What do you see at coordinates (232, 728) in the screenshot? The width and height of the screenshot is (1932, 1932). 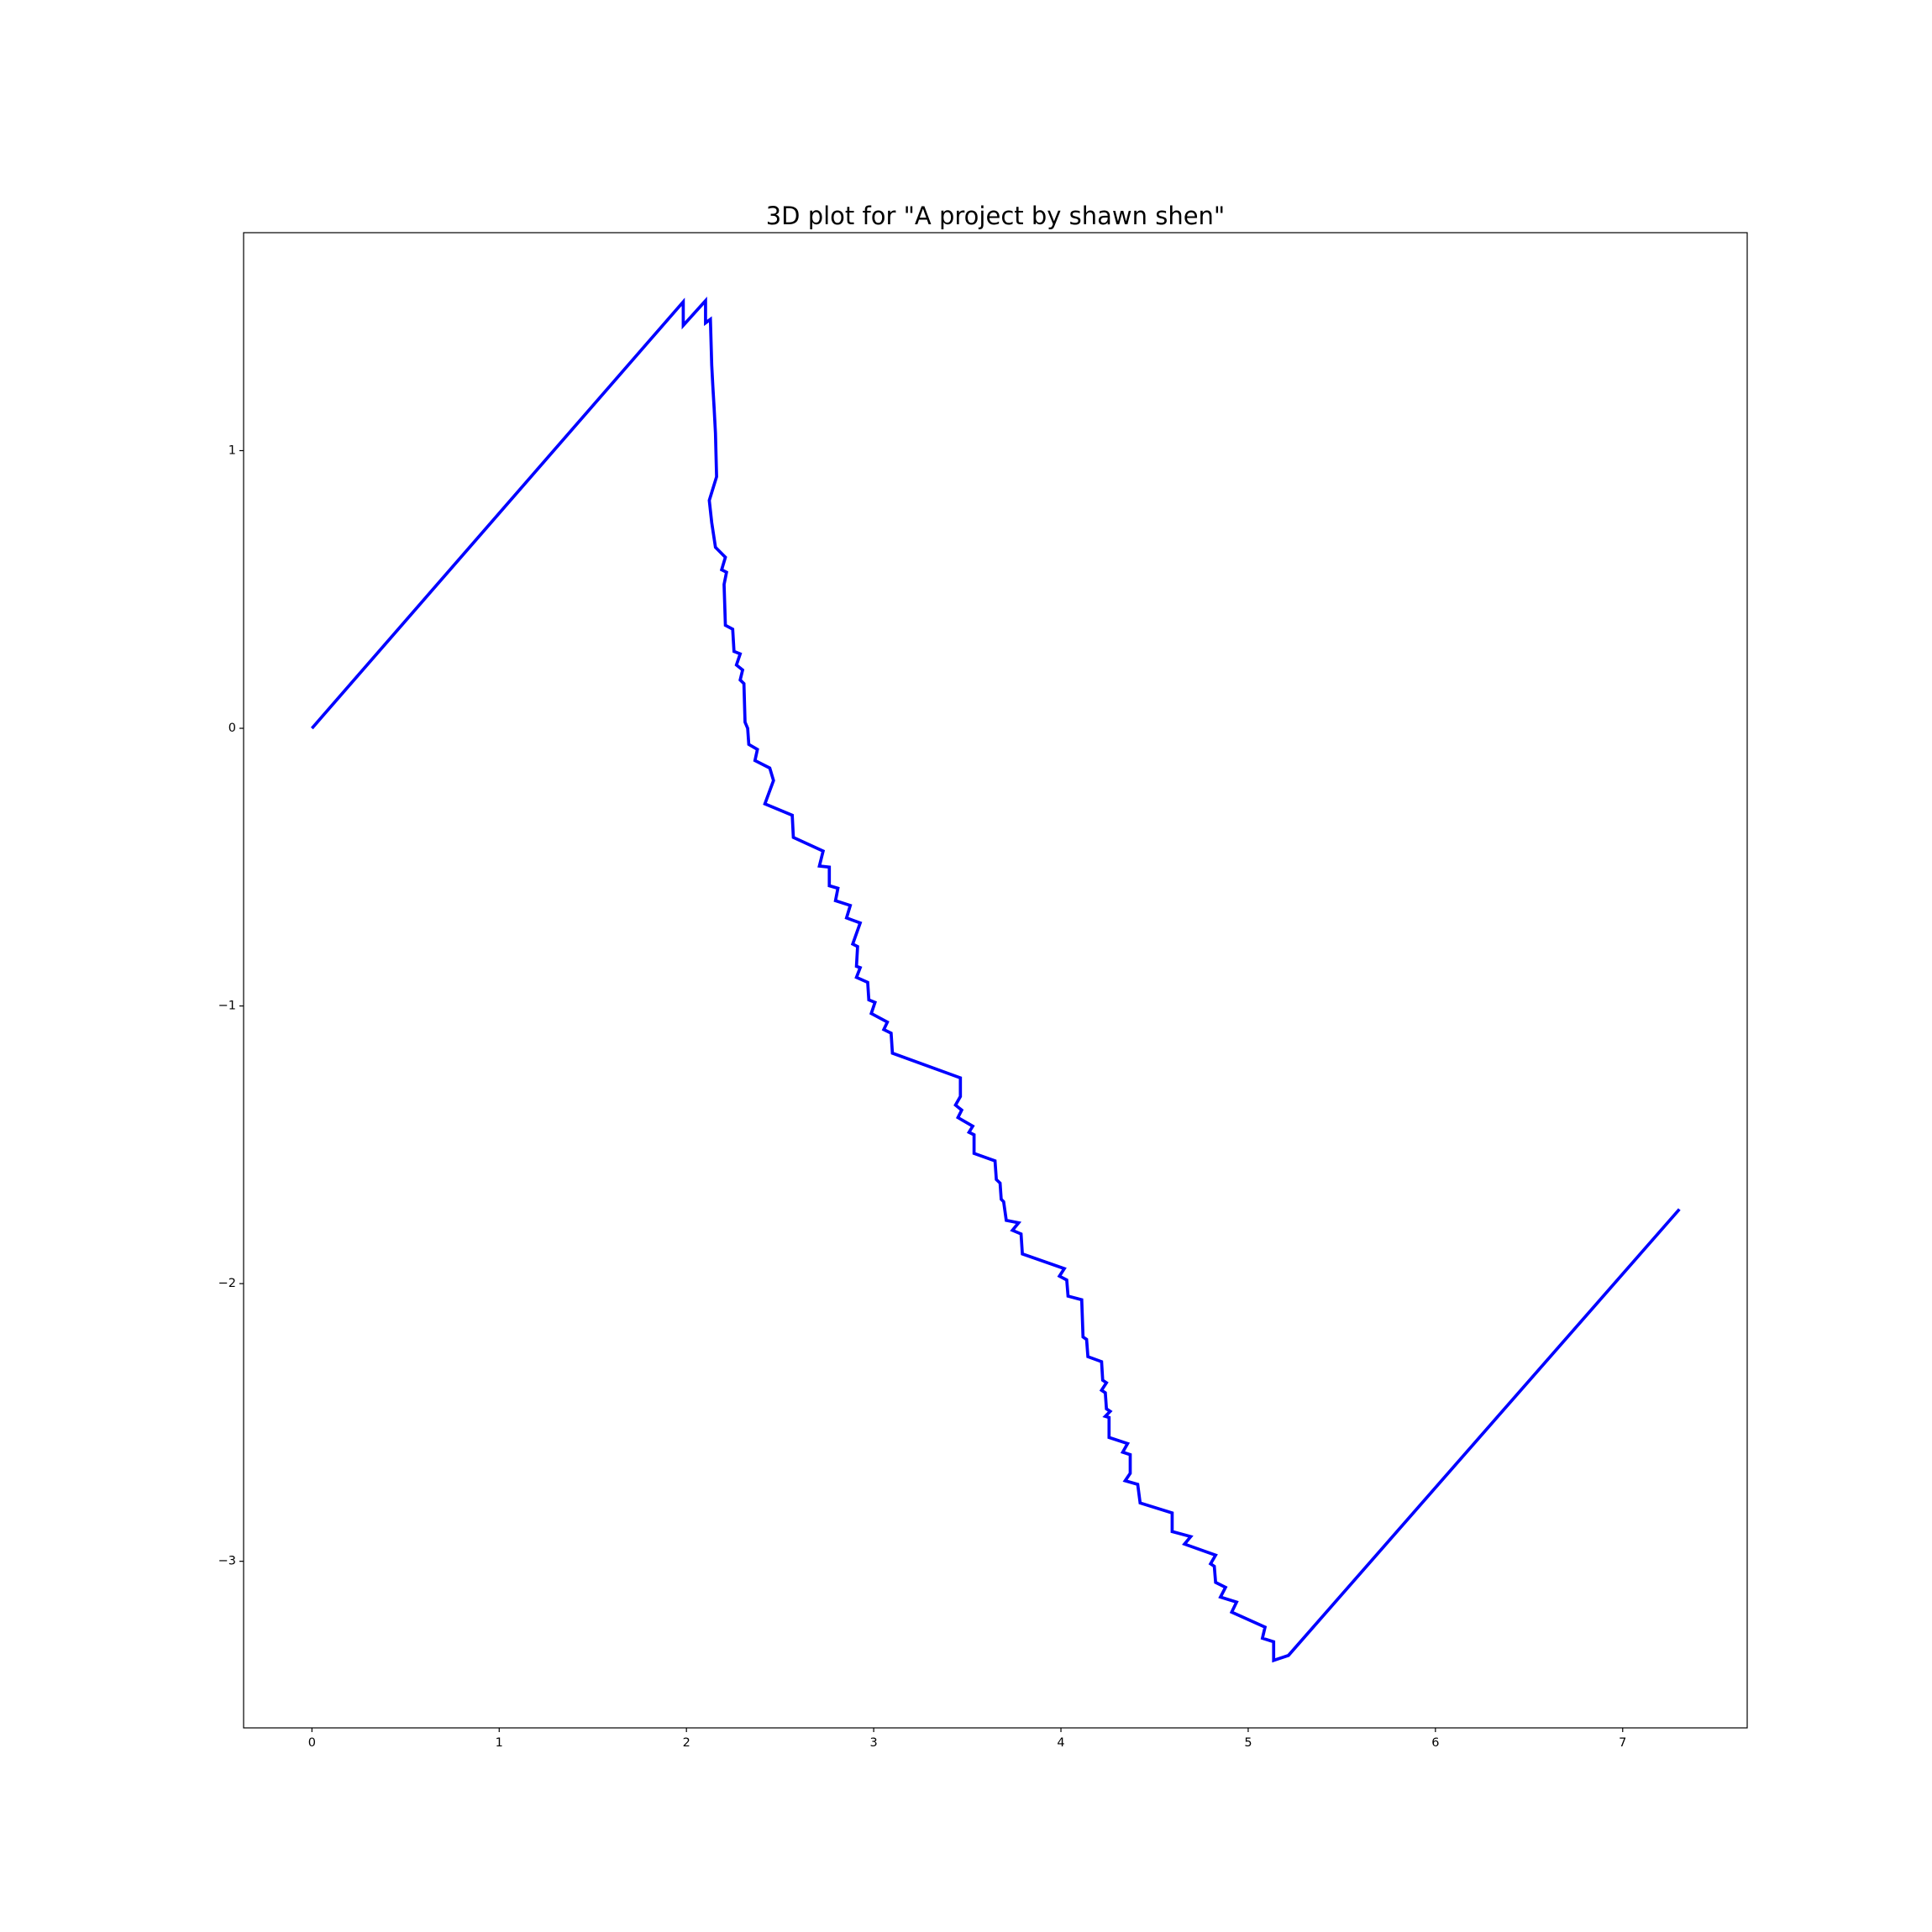 I see `y-tick-label: 0` at bounding box center [232, 728].